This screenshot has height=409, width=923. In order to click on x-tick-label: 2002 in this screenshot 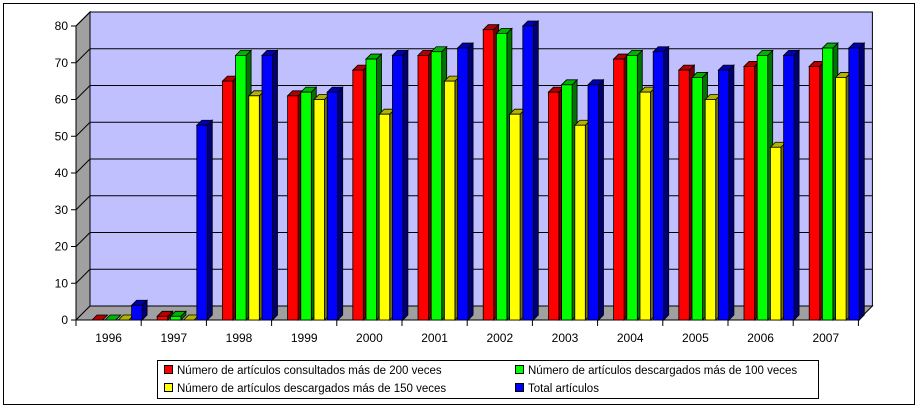, I will do `click(499, 338)`.